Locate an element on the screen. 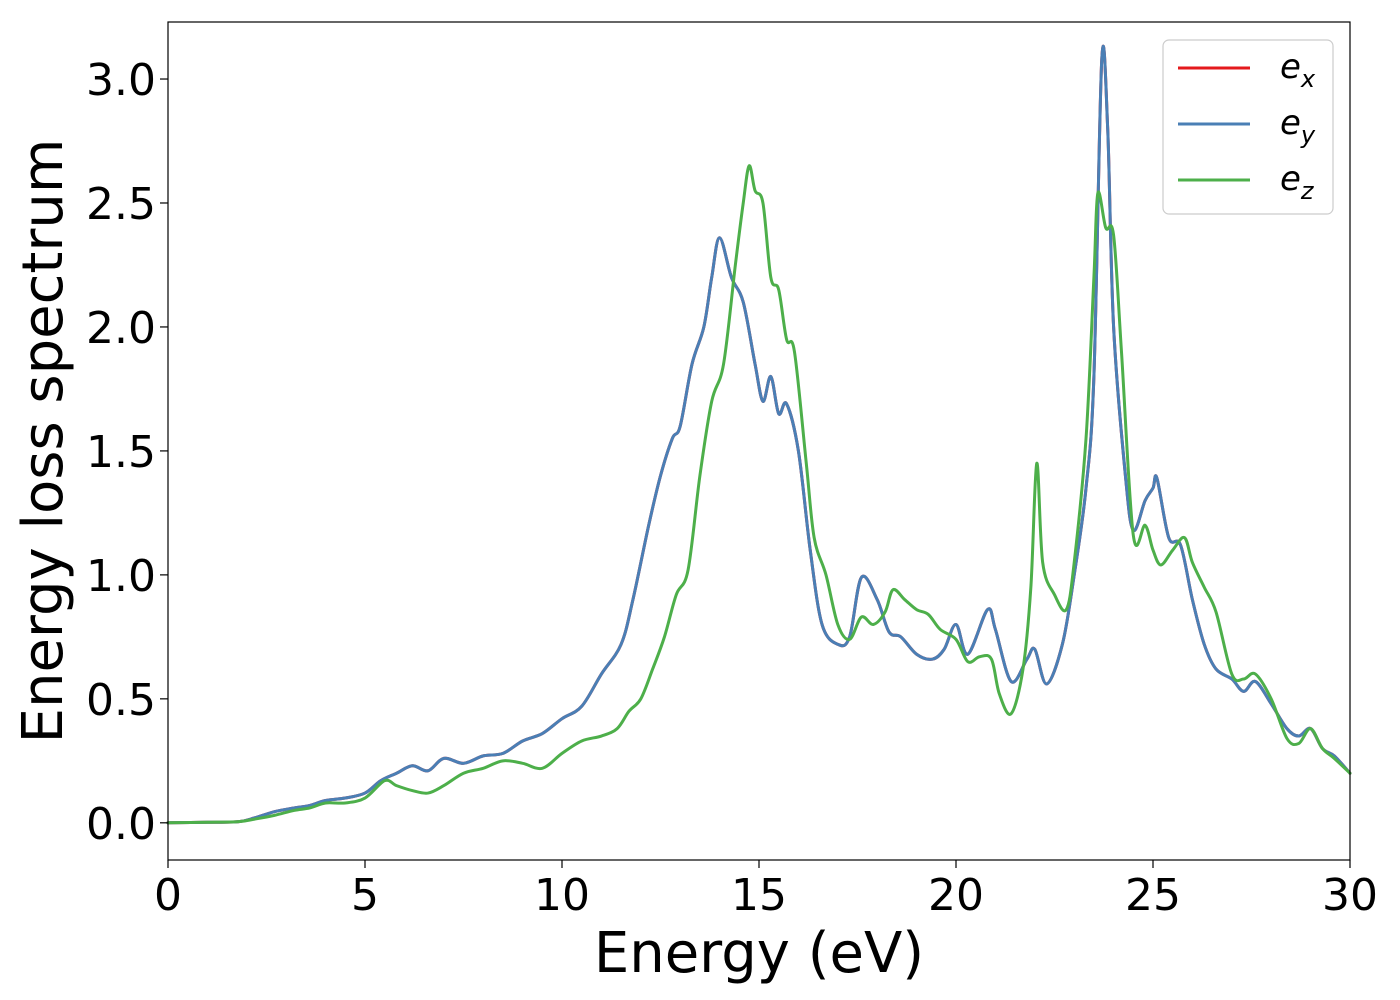  y-tick-label: 0.5 is located at coordinates (121, 700).